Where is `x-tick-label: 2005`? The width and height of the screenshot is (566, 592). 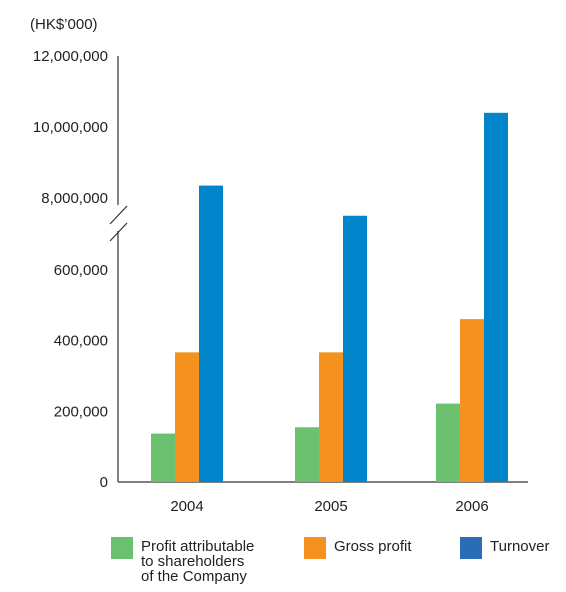 x-tick-label: 2005 is located at coordinates (330, 506).